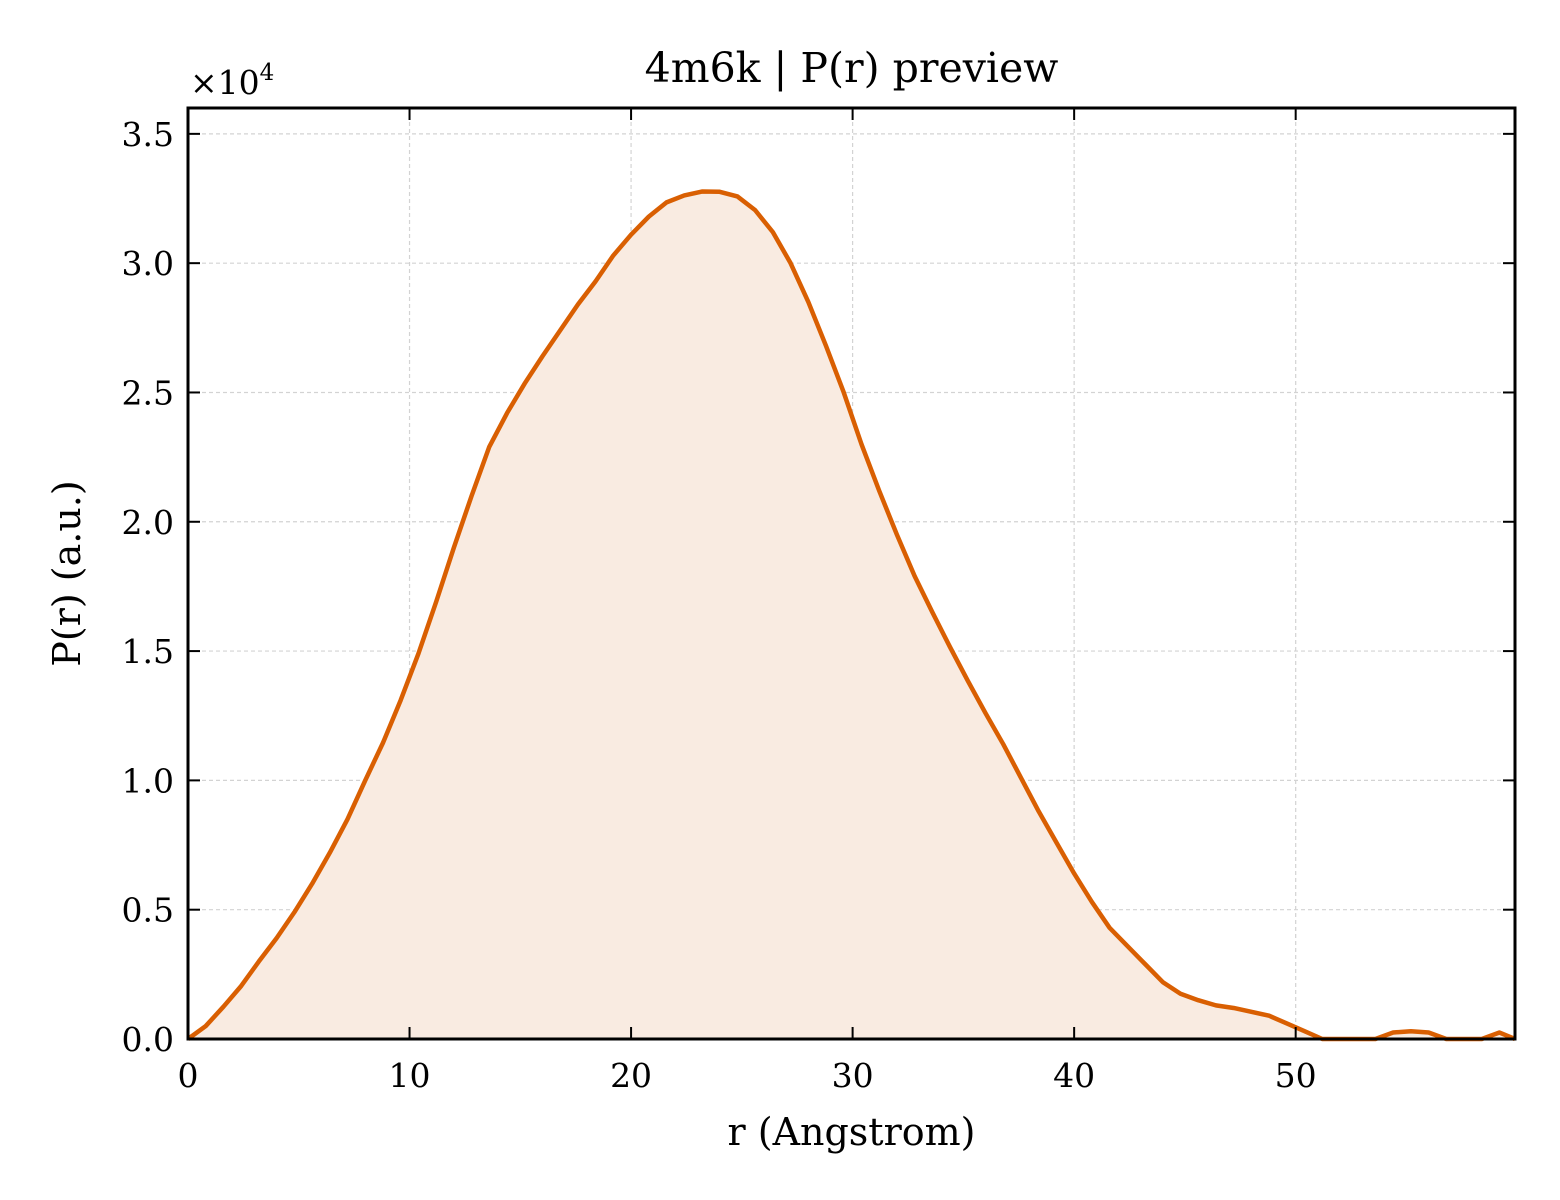 The width and height of the screenshot is (1560, 1200). Describe the element at coordinates (67, 573) in the screenshot. I see `y-axis-label: P(r) (a.u.)` at that location.